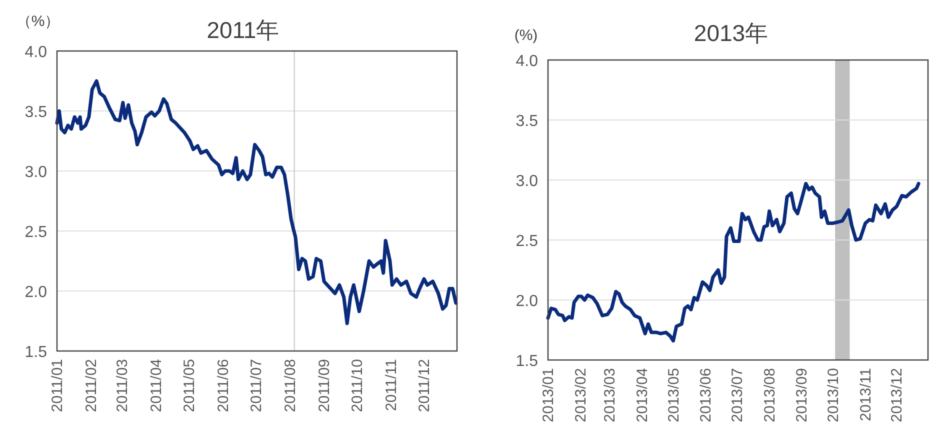 The height and width of the screenshot is (436, 936). What do you see at coordinates (526, 35) in the screenshot?
I see `y-axis-title: (%)` at bounding box center [526, 35].